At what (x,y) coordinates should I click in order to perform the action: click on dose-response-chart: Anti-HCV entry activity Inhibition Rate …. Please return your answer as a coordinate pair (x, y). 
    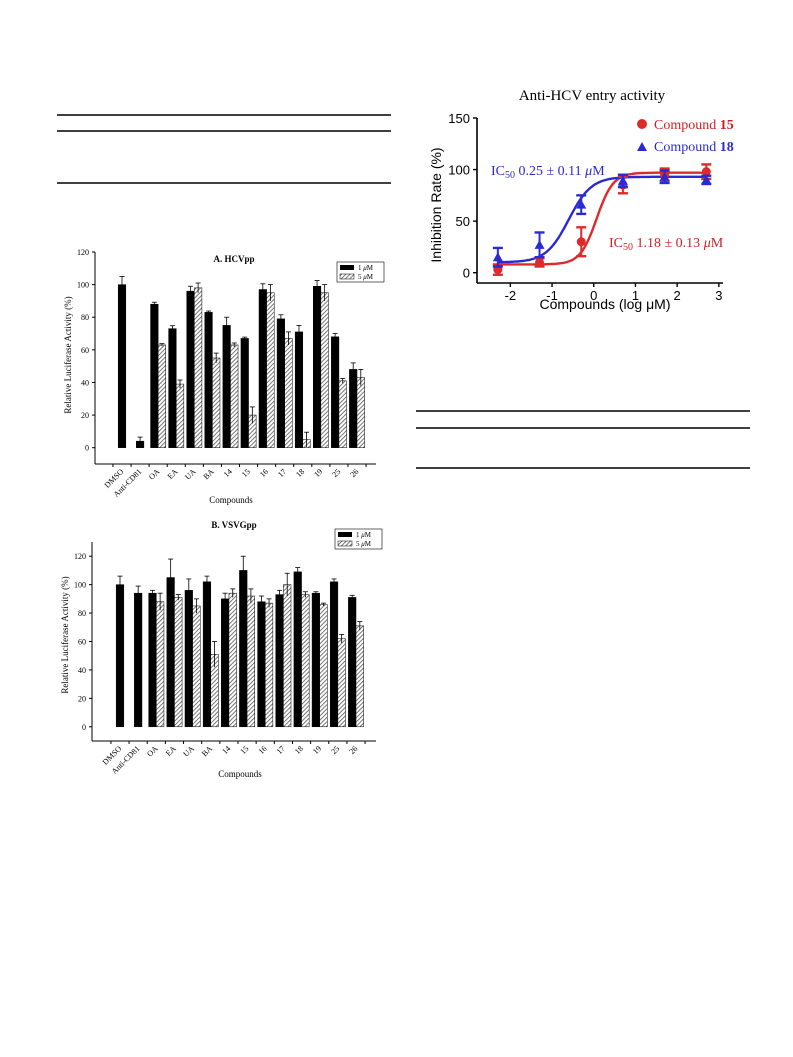
    Looking at the image, I should click on (581, 200).